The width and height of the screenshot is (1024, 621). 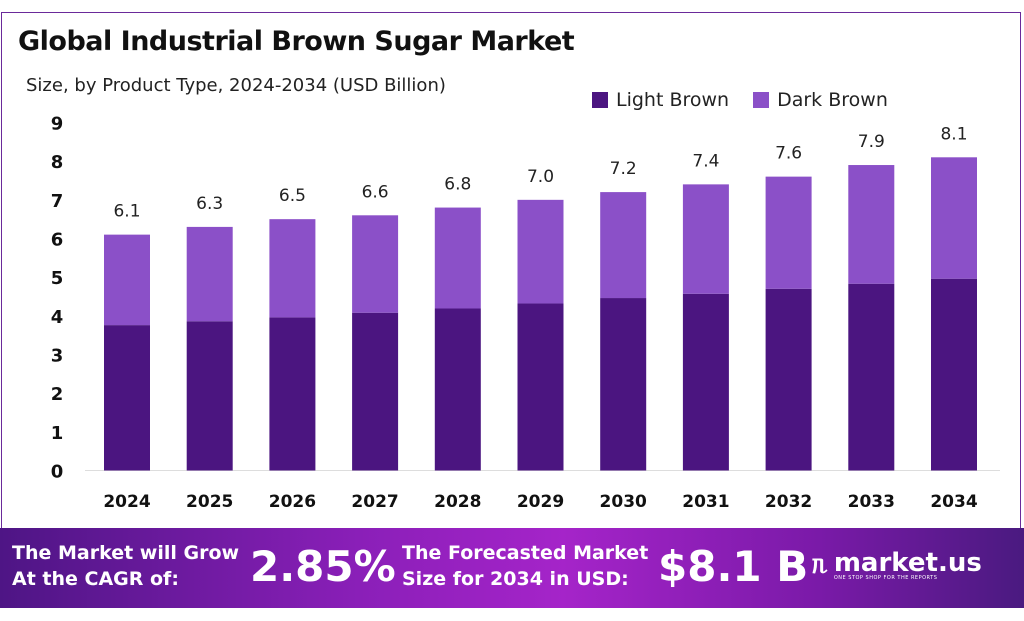 I want to click on x-tick-label: 2029, so click(x=540, y=502).